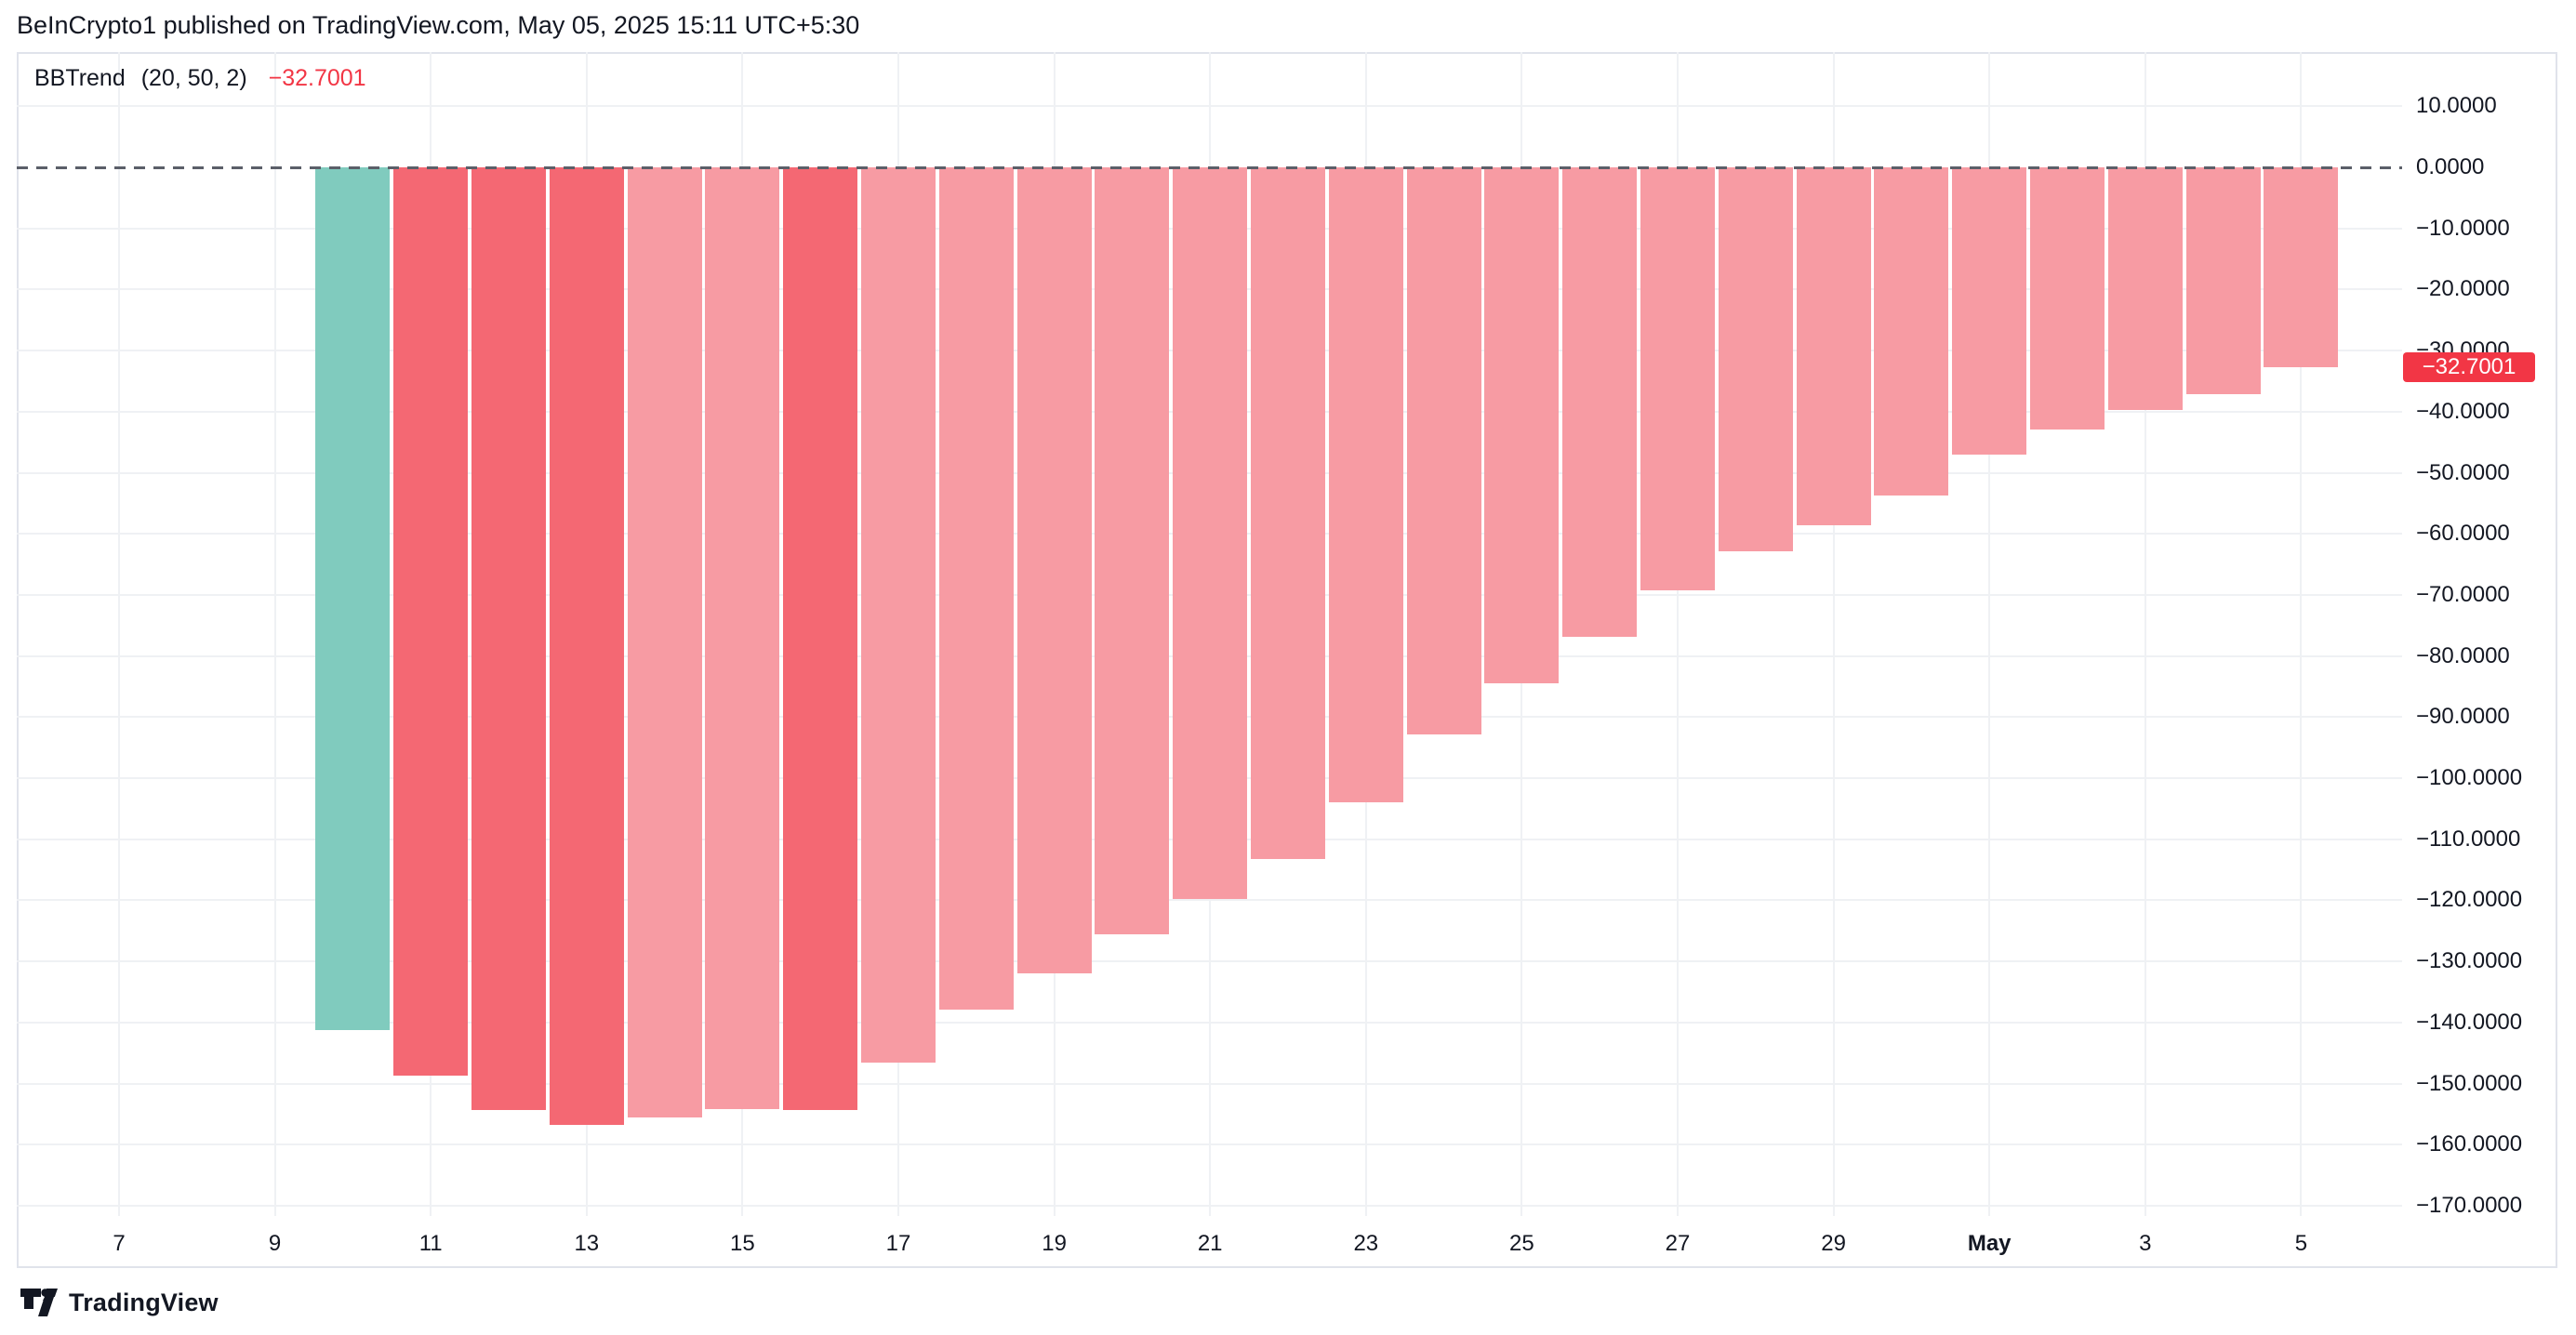 Image resolution: width=2576 pixels, height=1335 pixels. Describe the element at coordinates (1210, 1243) in the screenshot. I see `time-axis-label: 21` at that location.